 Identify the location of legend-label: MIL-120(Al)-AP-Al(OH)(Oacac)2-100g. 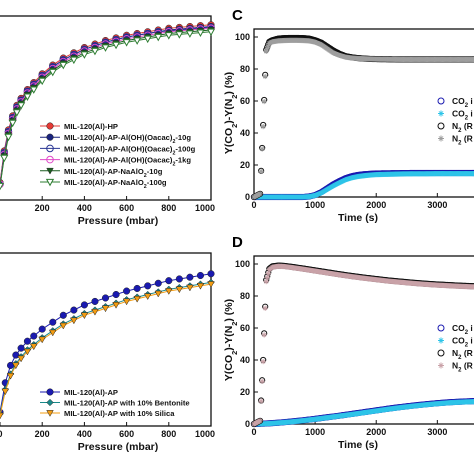
(130, 150).